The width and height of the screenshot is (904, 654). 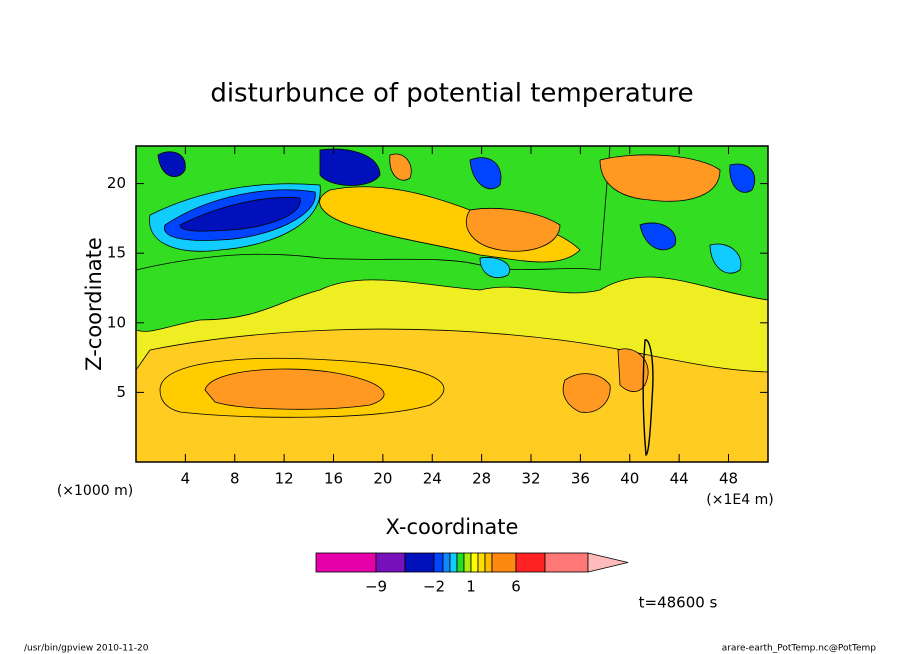 What do you see at coordinates (116, 183) in the screenshot?
I see `y-tick-label: 20` at bounding box center [116, 183].